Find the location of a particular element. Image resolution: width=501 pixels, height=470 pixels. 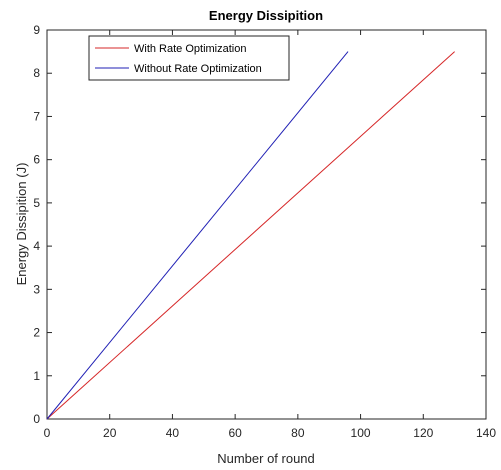

x-tick-label: 20 is located at coordinates (110, 433).